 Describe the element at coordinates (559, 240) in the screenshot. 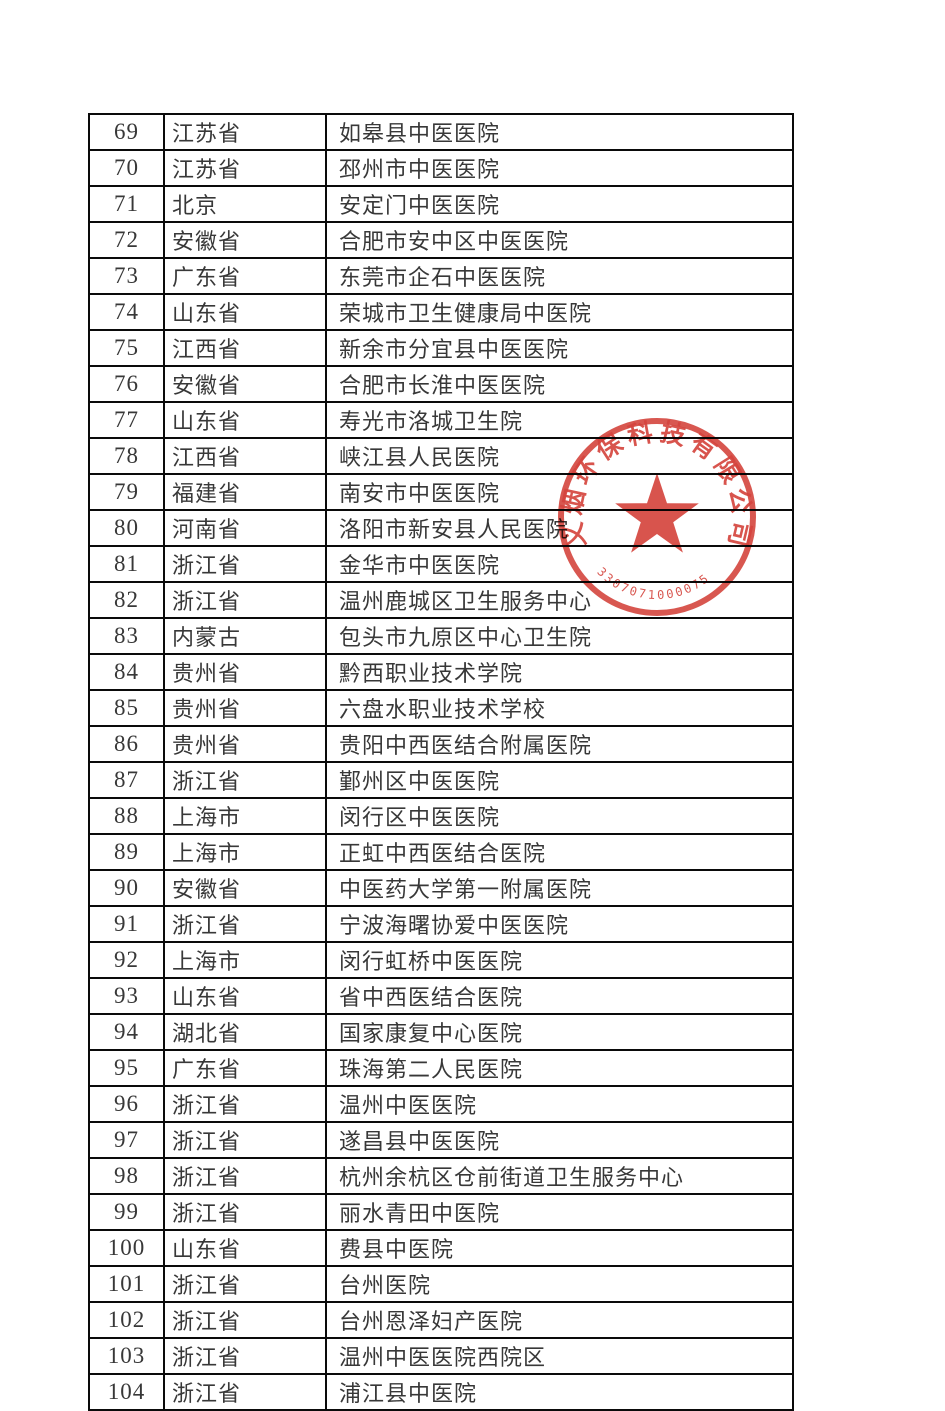

I see `cell-hospital-name: 合肥市安中区中医医院` at that location.